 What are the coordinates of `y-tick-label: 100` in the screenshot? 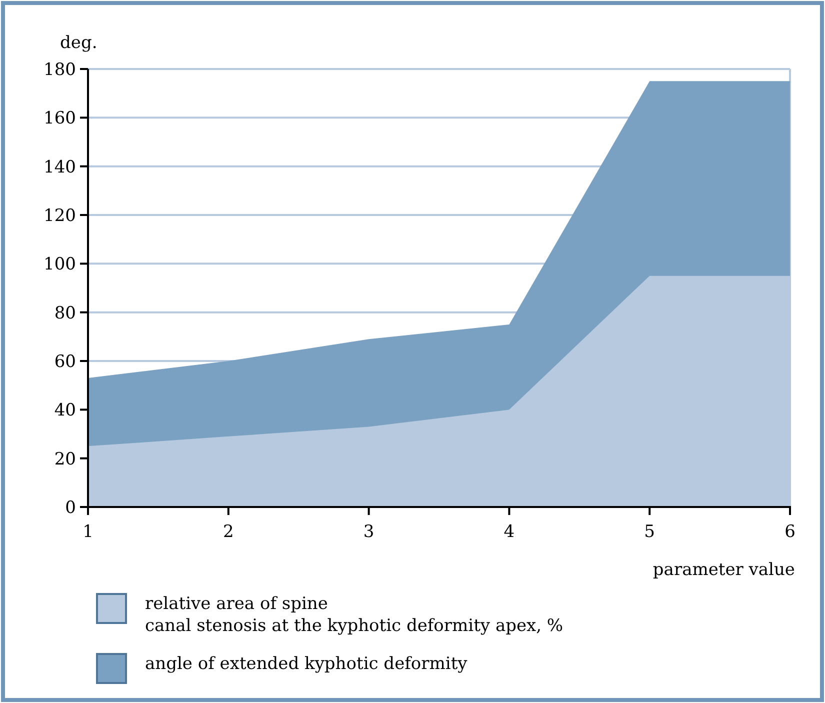 It's located at (60, 264).